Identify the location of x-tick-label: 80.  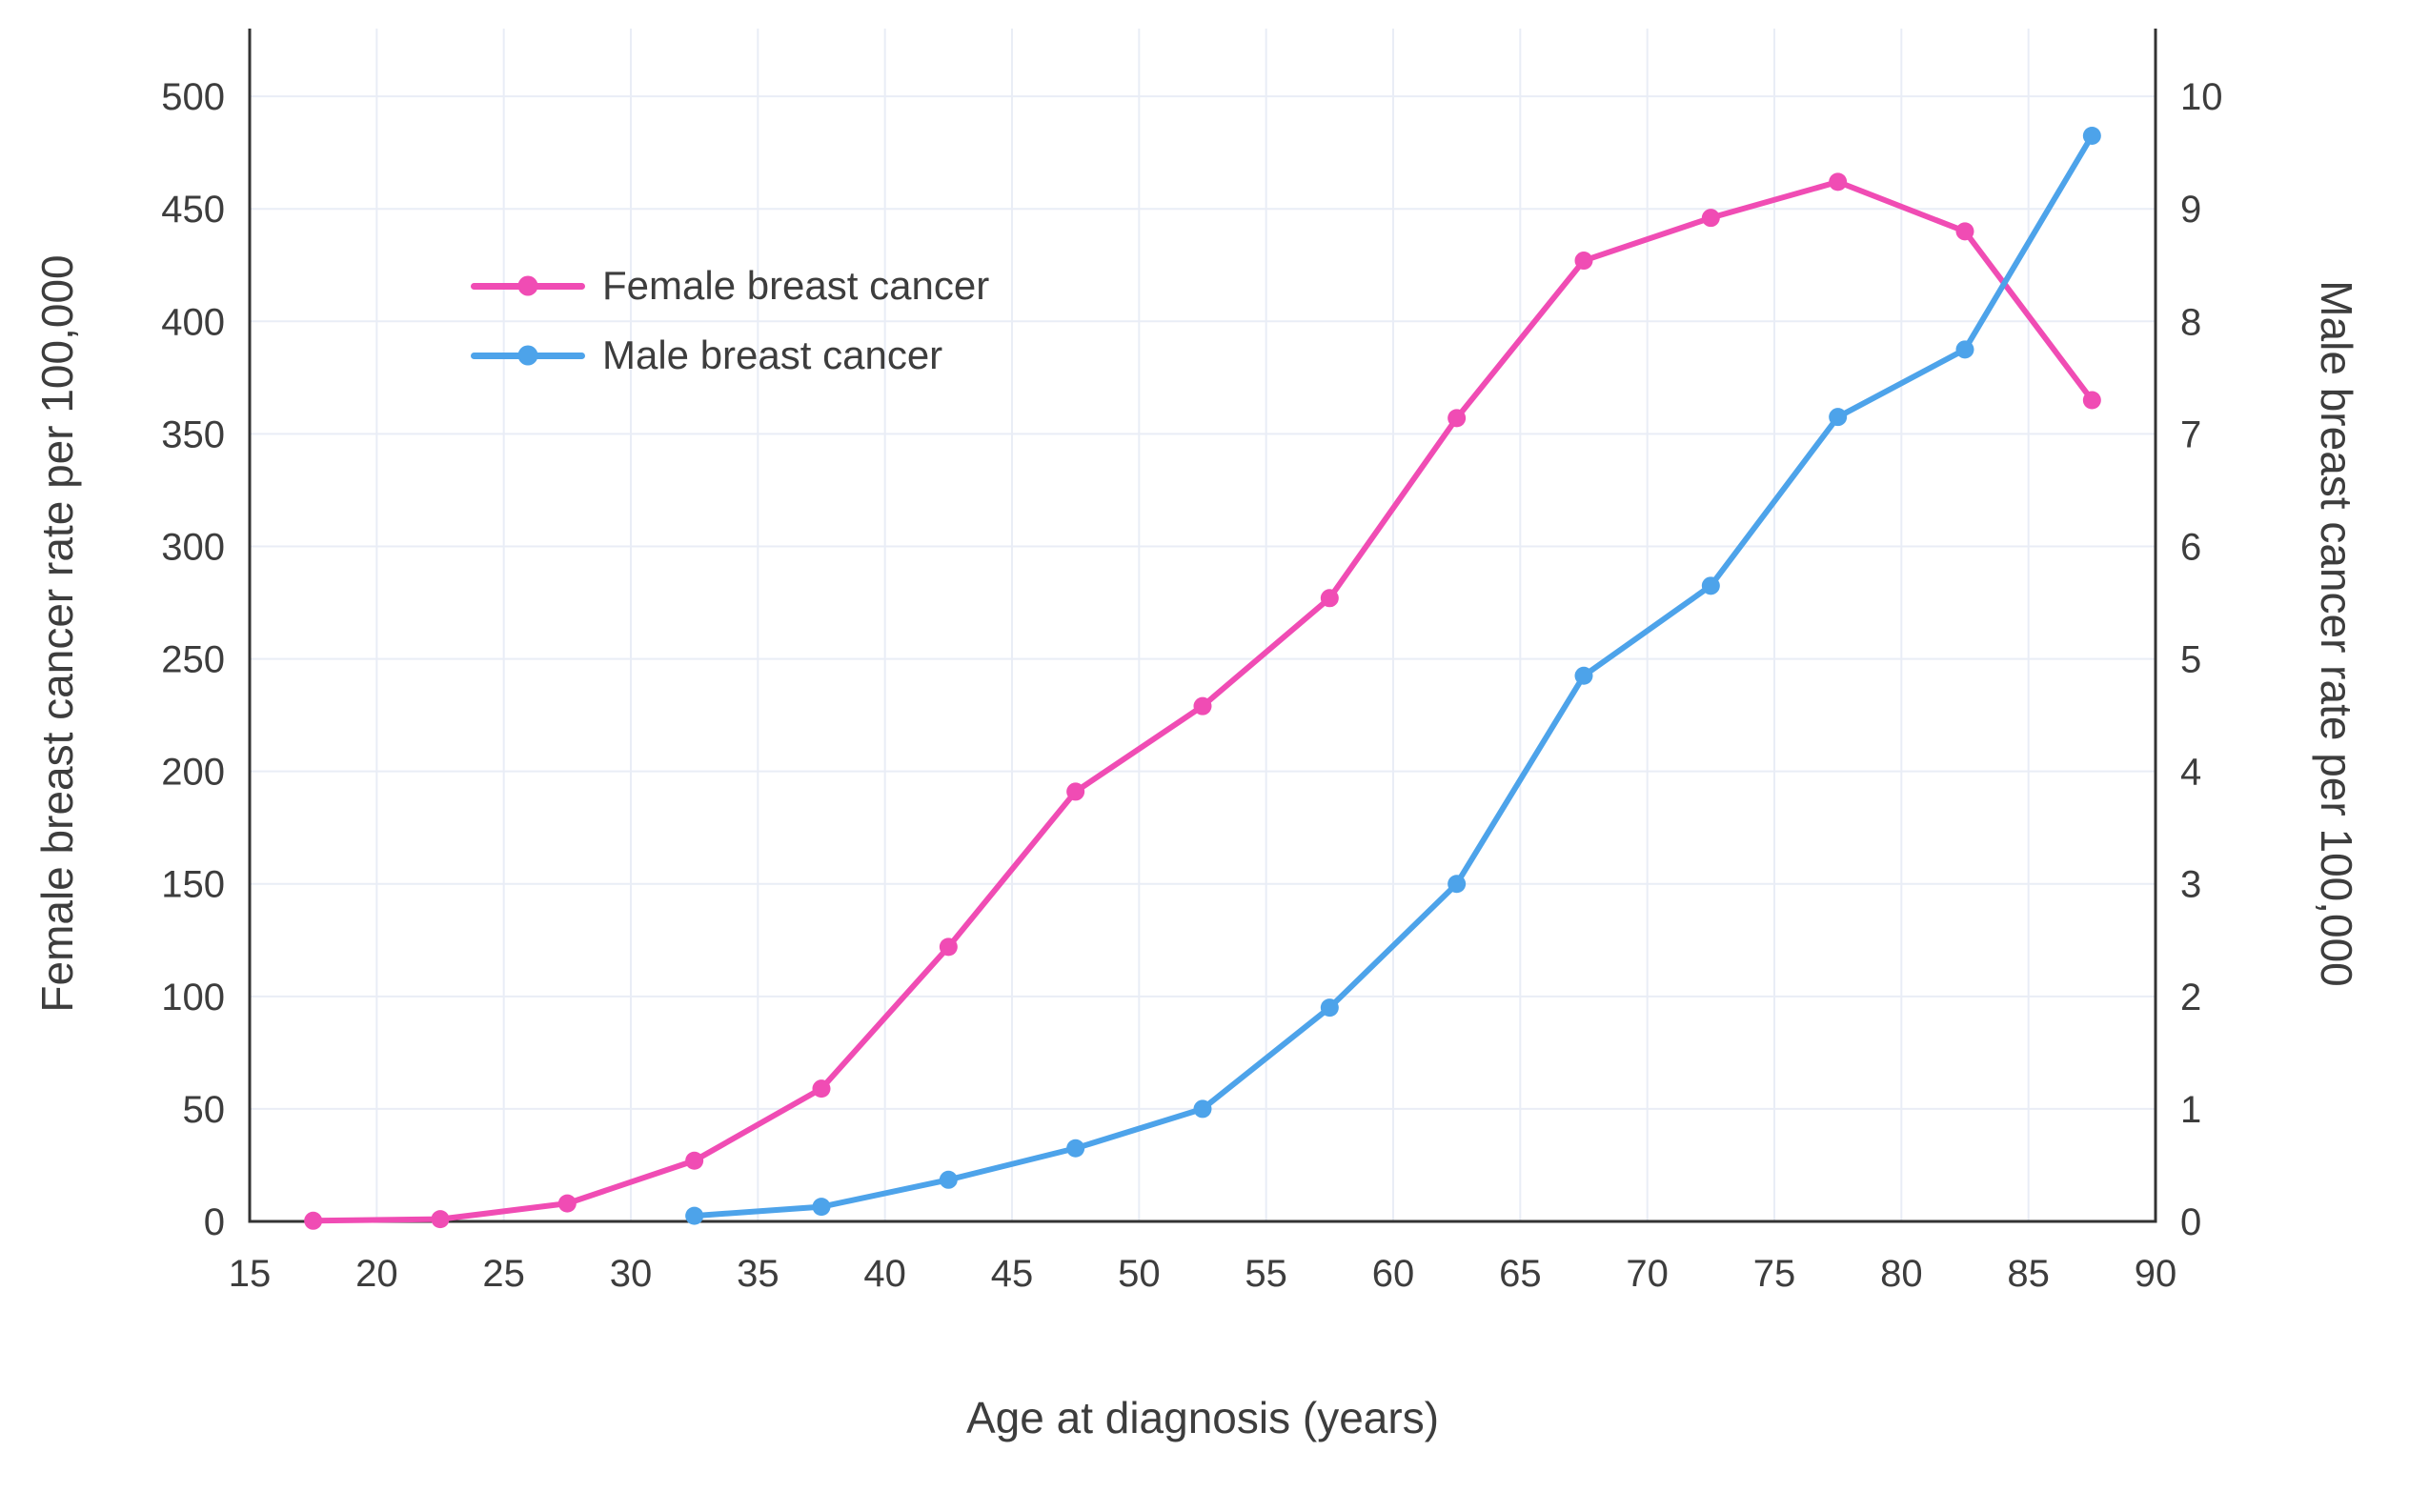
(1901, 1274).